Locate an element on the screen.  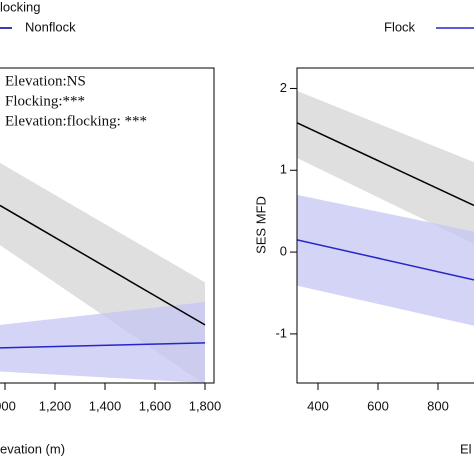
annotation: Flocking:*** is located at coordinates (45, 101).